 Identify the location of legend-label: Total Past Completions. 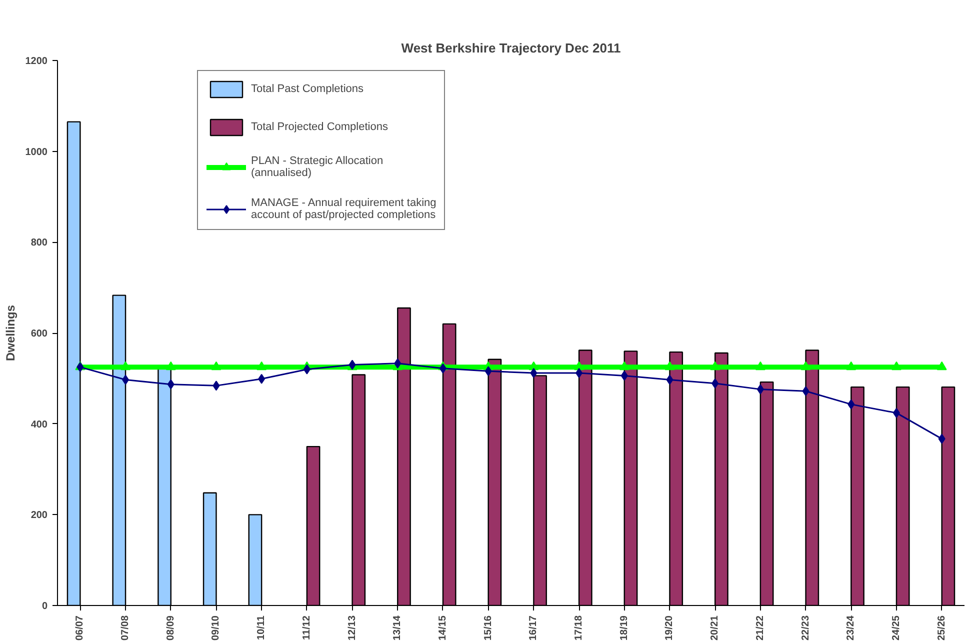
(307, 89).